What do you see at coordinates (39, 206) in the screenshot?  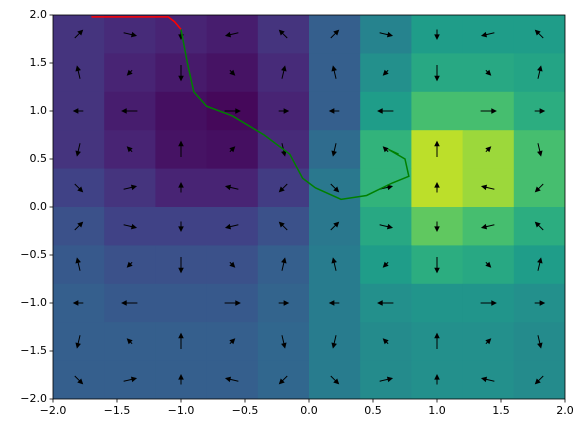 I see `y-tick-label: 0.0` at bounding box center [39, 206].